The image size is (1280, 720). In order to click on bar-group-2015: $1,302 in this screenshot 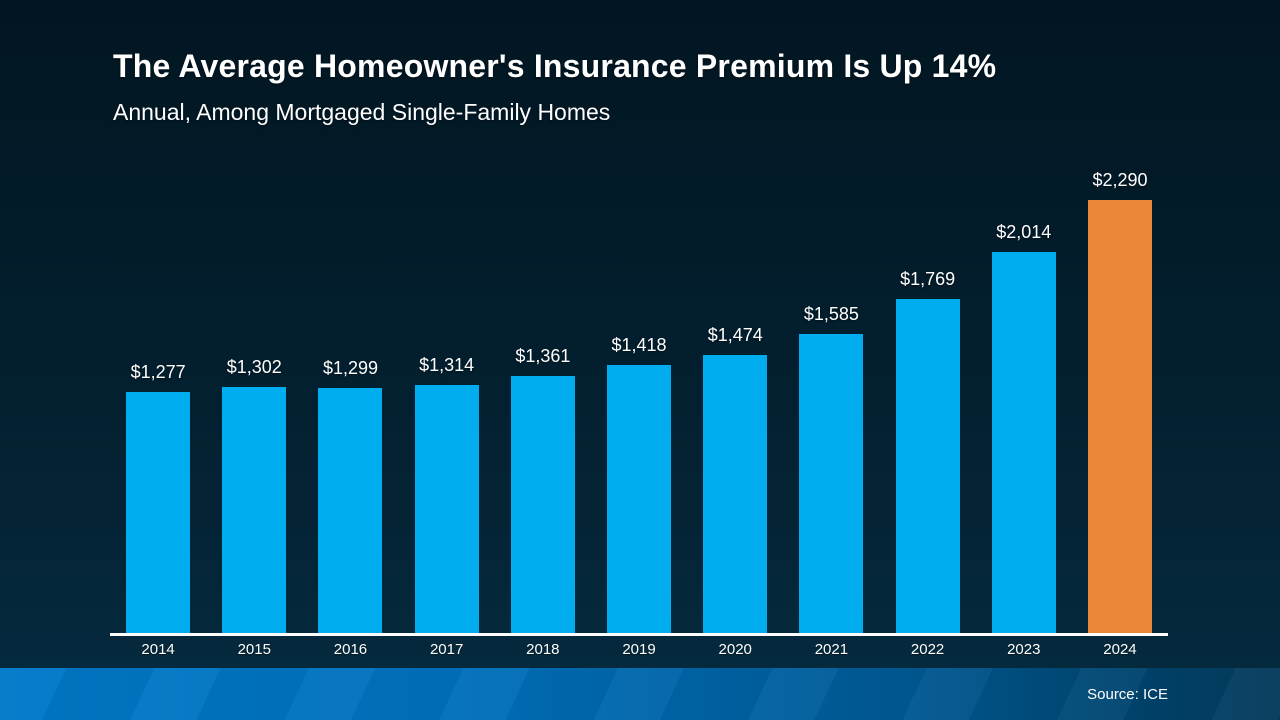, I will do `click(254, 495)`.